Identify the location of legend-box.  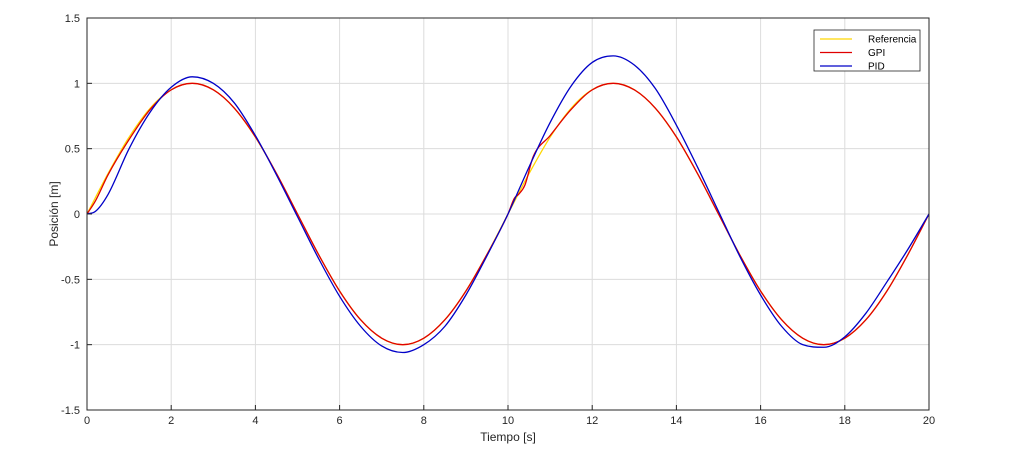
(867, 50).